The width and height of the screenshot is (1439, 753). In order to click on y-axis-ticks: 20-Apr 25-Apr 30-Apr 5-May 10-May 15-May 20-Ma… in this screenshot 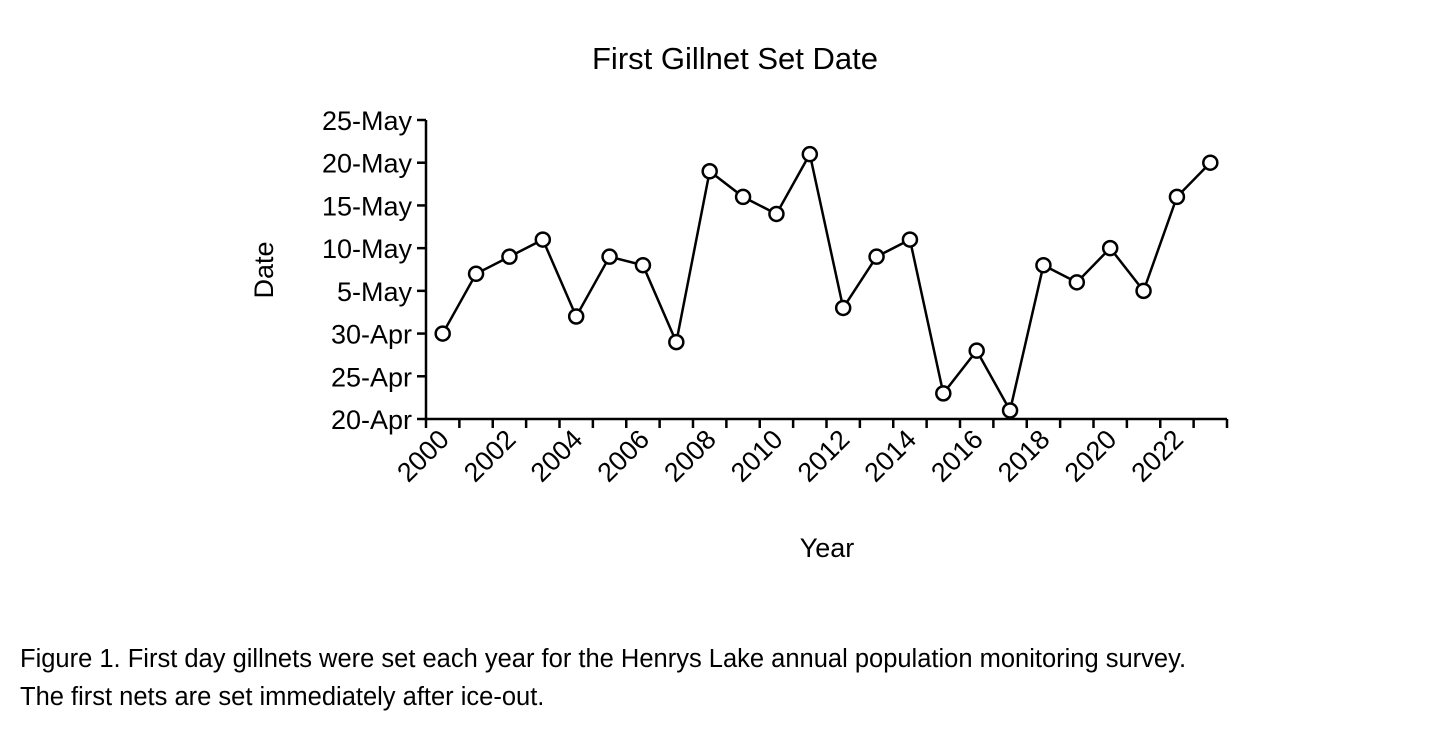, I will do `click(374, 270)`.